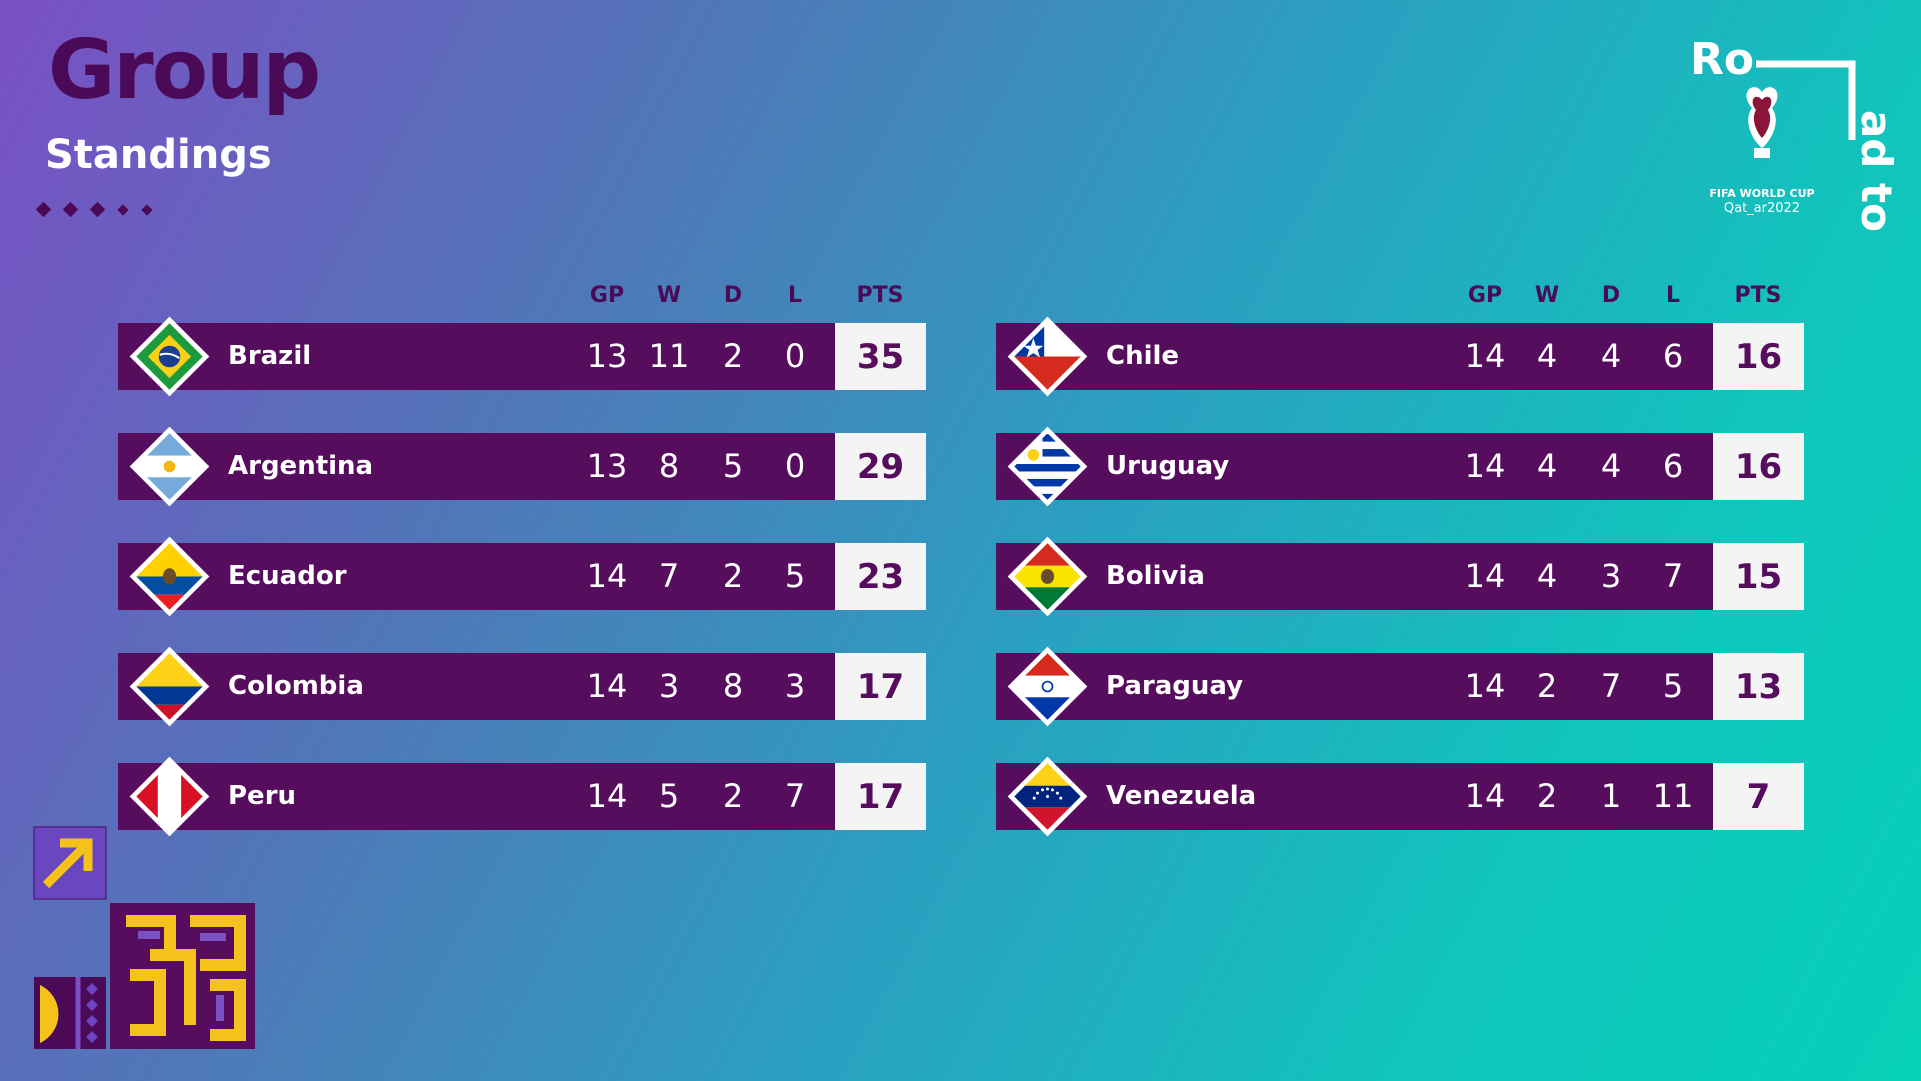 The height and width of the screenshot is (1081, 1921). Describe the element at coordinates (1175, 686) in the screenshot. I see `team-name: Paraguay` at that location.